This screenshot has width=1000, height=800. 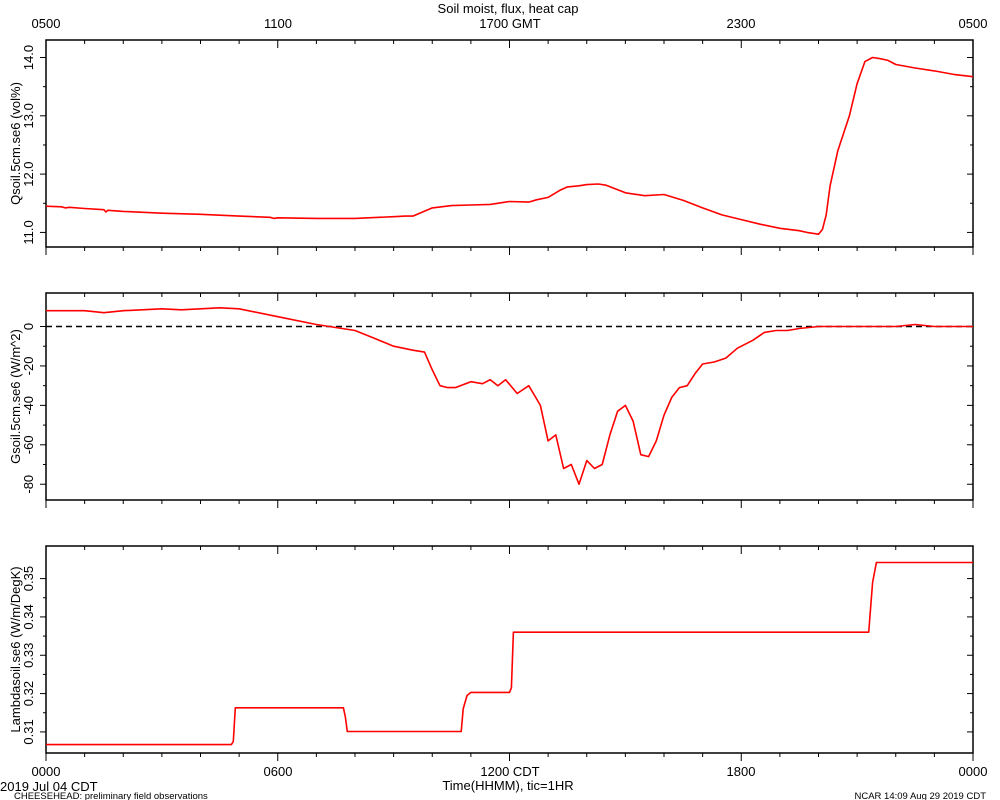 I want to click on y-tick-label: 12.0, so click(x=28, y=173).